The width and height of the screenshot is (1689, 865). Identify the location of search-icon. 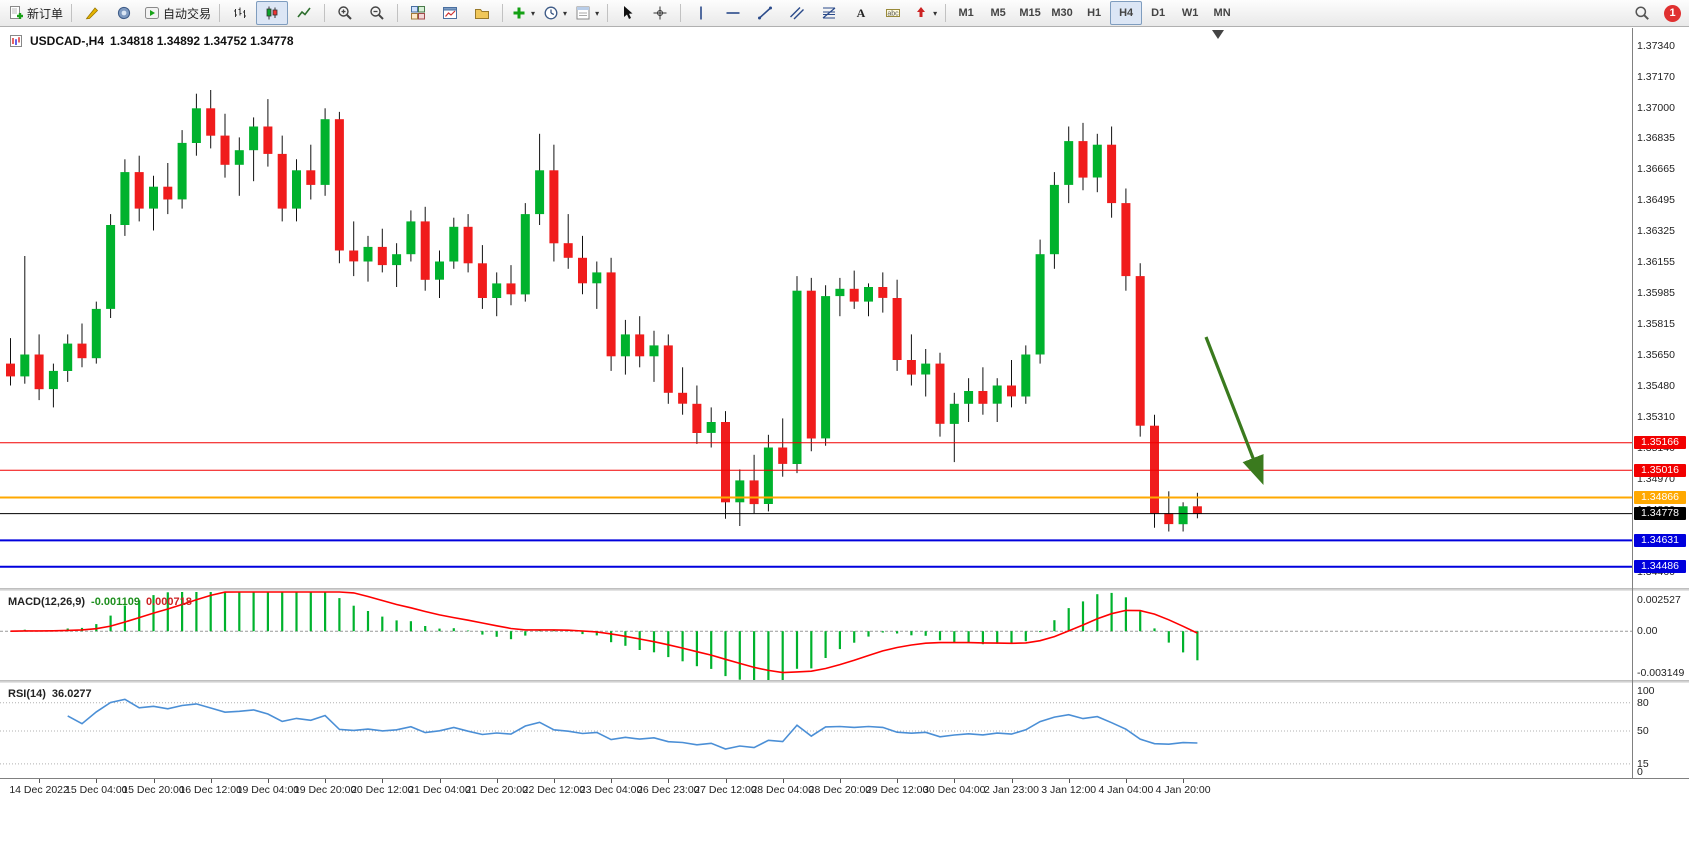
(1642, 13).